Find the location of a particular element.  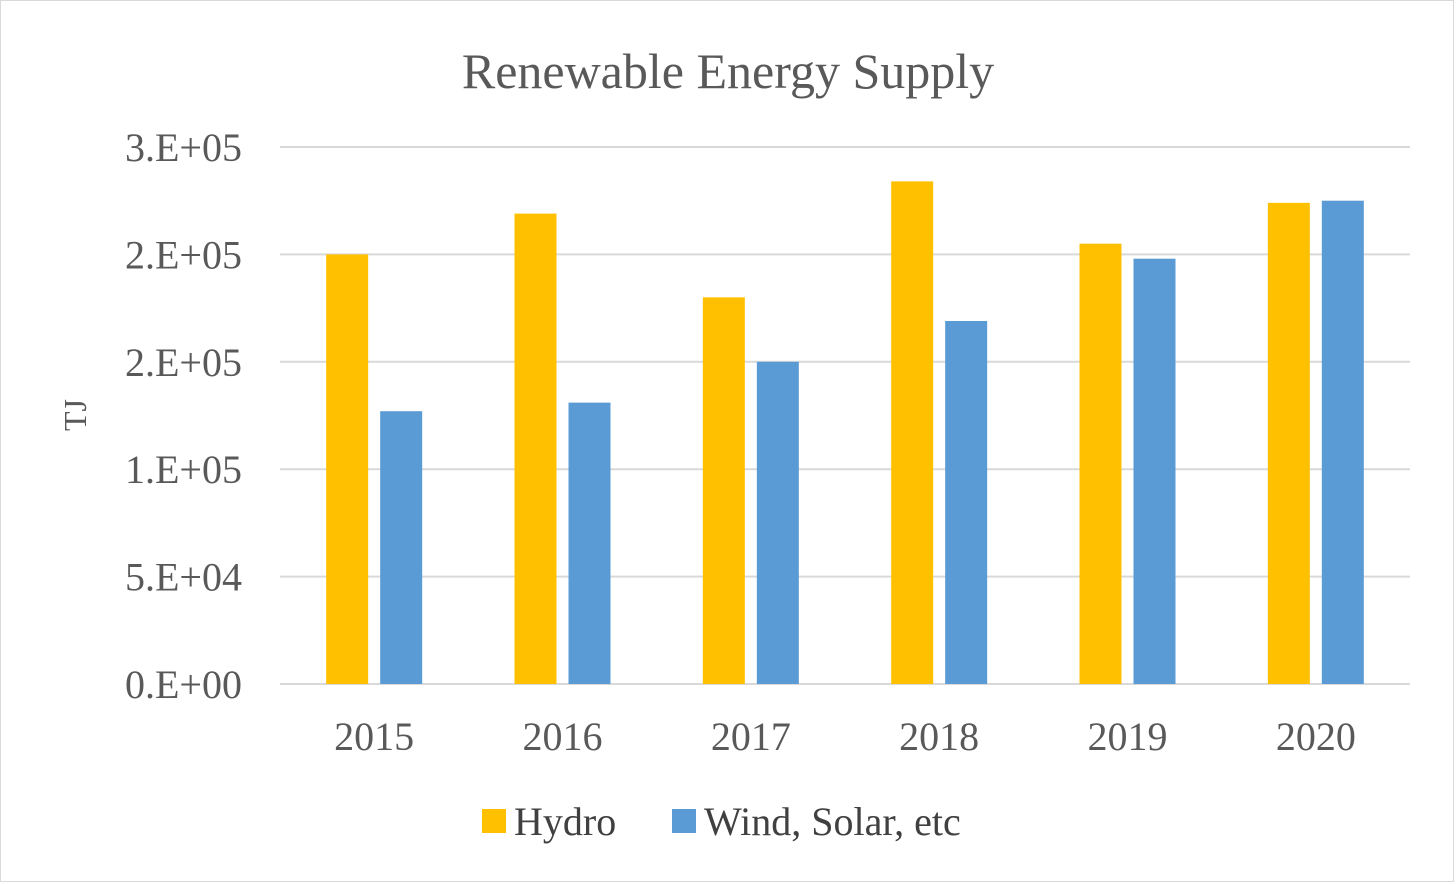

bar-hydro-2018 is located at coordinates (912, 433).